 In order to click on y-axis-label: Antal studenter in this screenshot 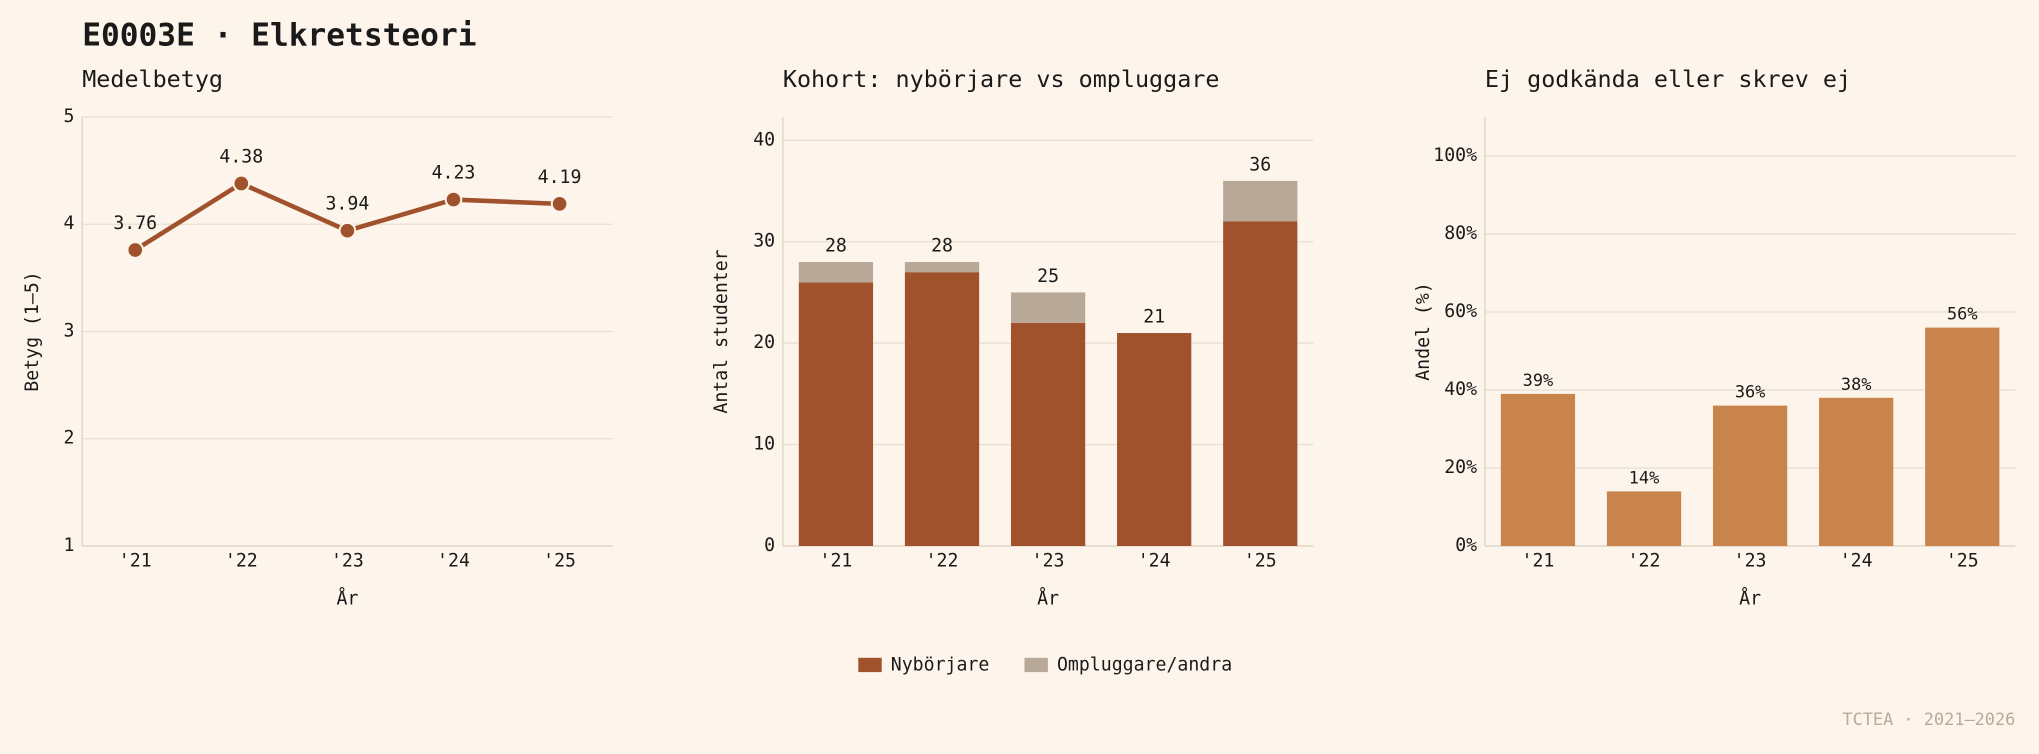, I will do `click(721, 331)`.